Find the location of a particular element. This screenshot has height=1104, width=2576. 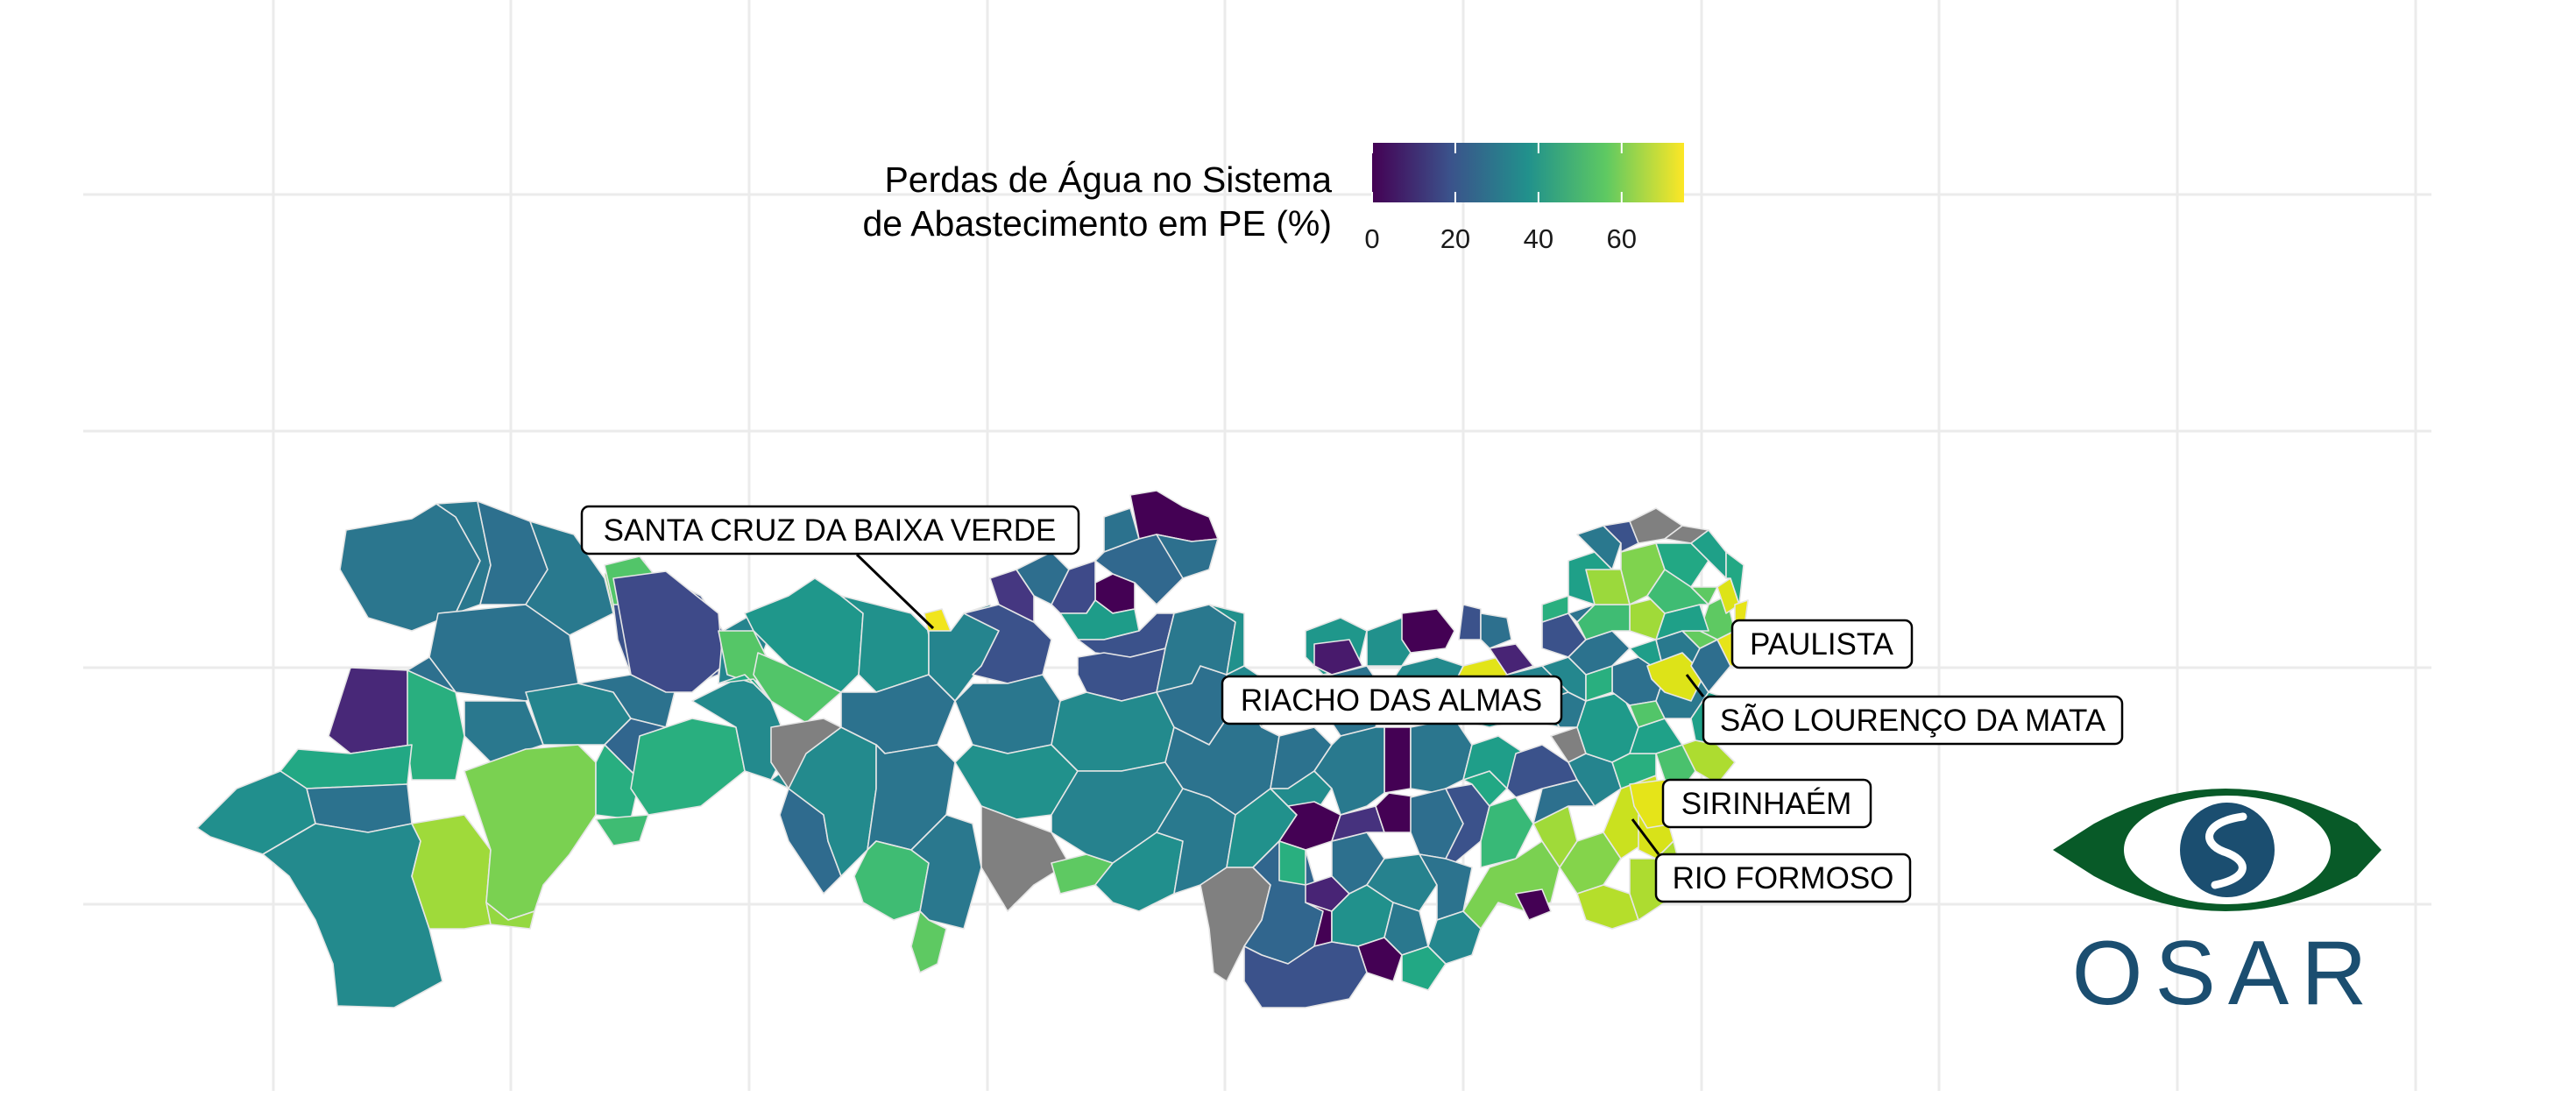

callout-label: SANTA CRUZ DA BAIXA VERDE is located at coordinates (830, 530).